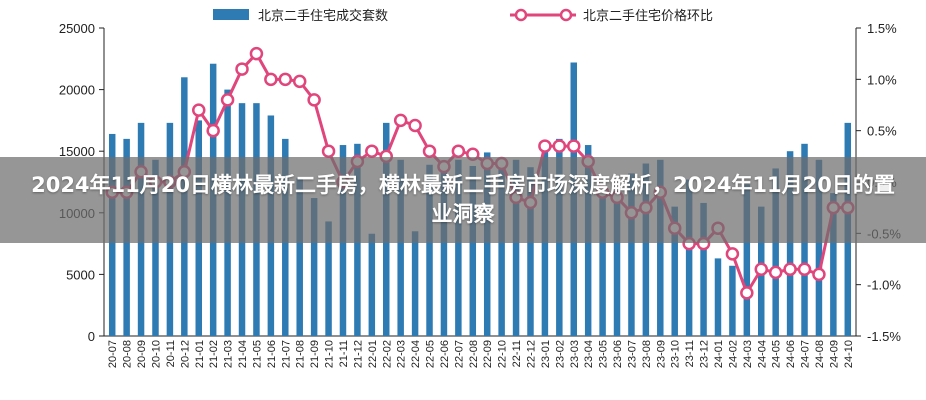 Image resolution: width=926 pixels, height=400 pixels. I want to click on legend: 北京二手住宅成交套数 北京二手住宅价格环比, so click(463, 16).